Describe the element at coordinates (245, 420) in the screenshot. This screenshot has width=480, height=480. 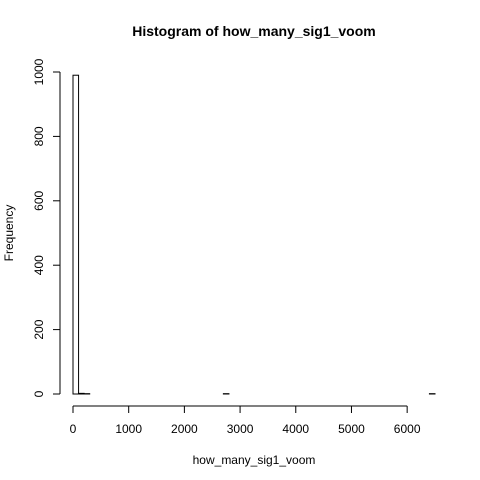
I see `x-axis: 0 1000 2000 3000 4000 5000 6000` at that location.